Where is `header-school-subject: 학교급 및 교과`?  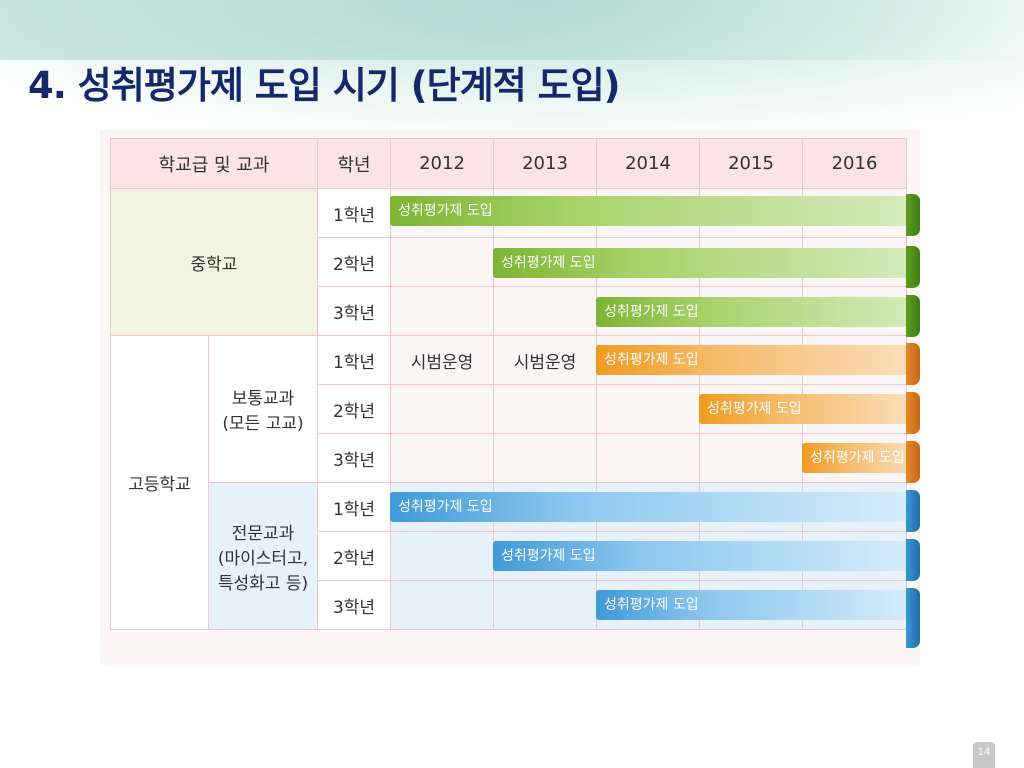
header-school-subject: 학교급 및 교과 is located at coordinates (214, 163).